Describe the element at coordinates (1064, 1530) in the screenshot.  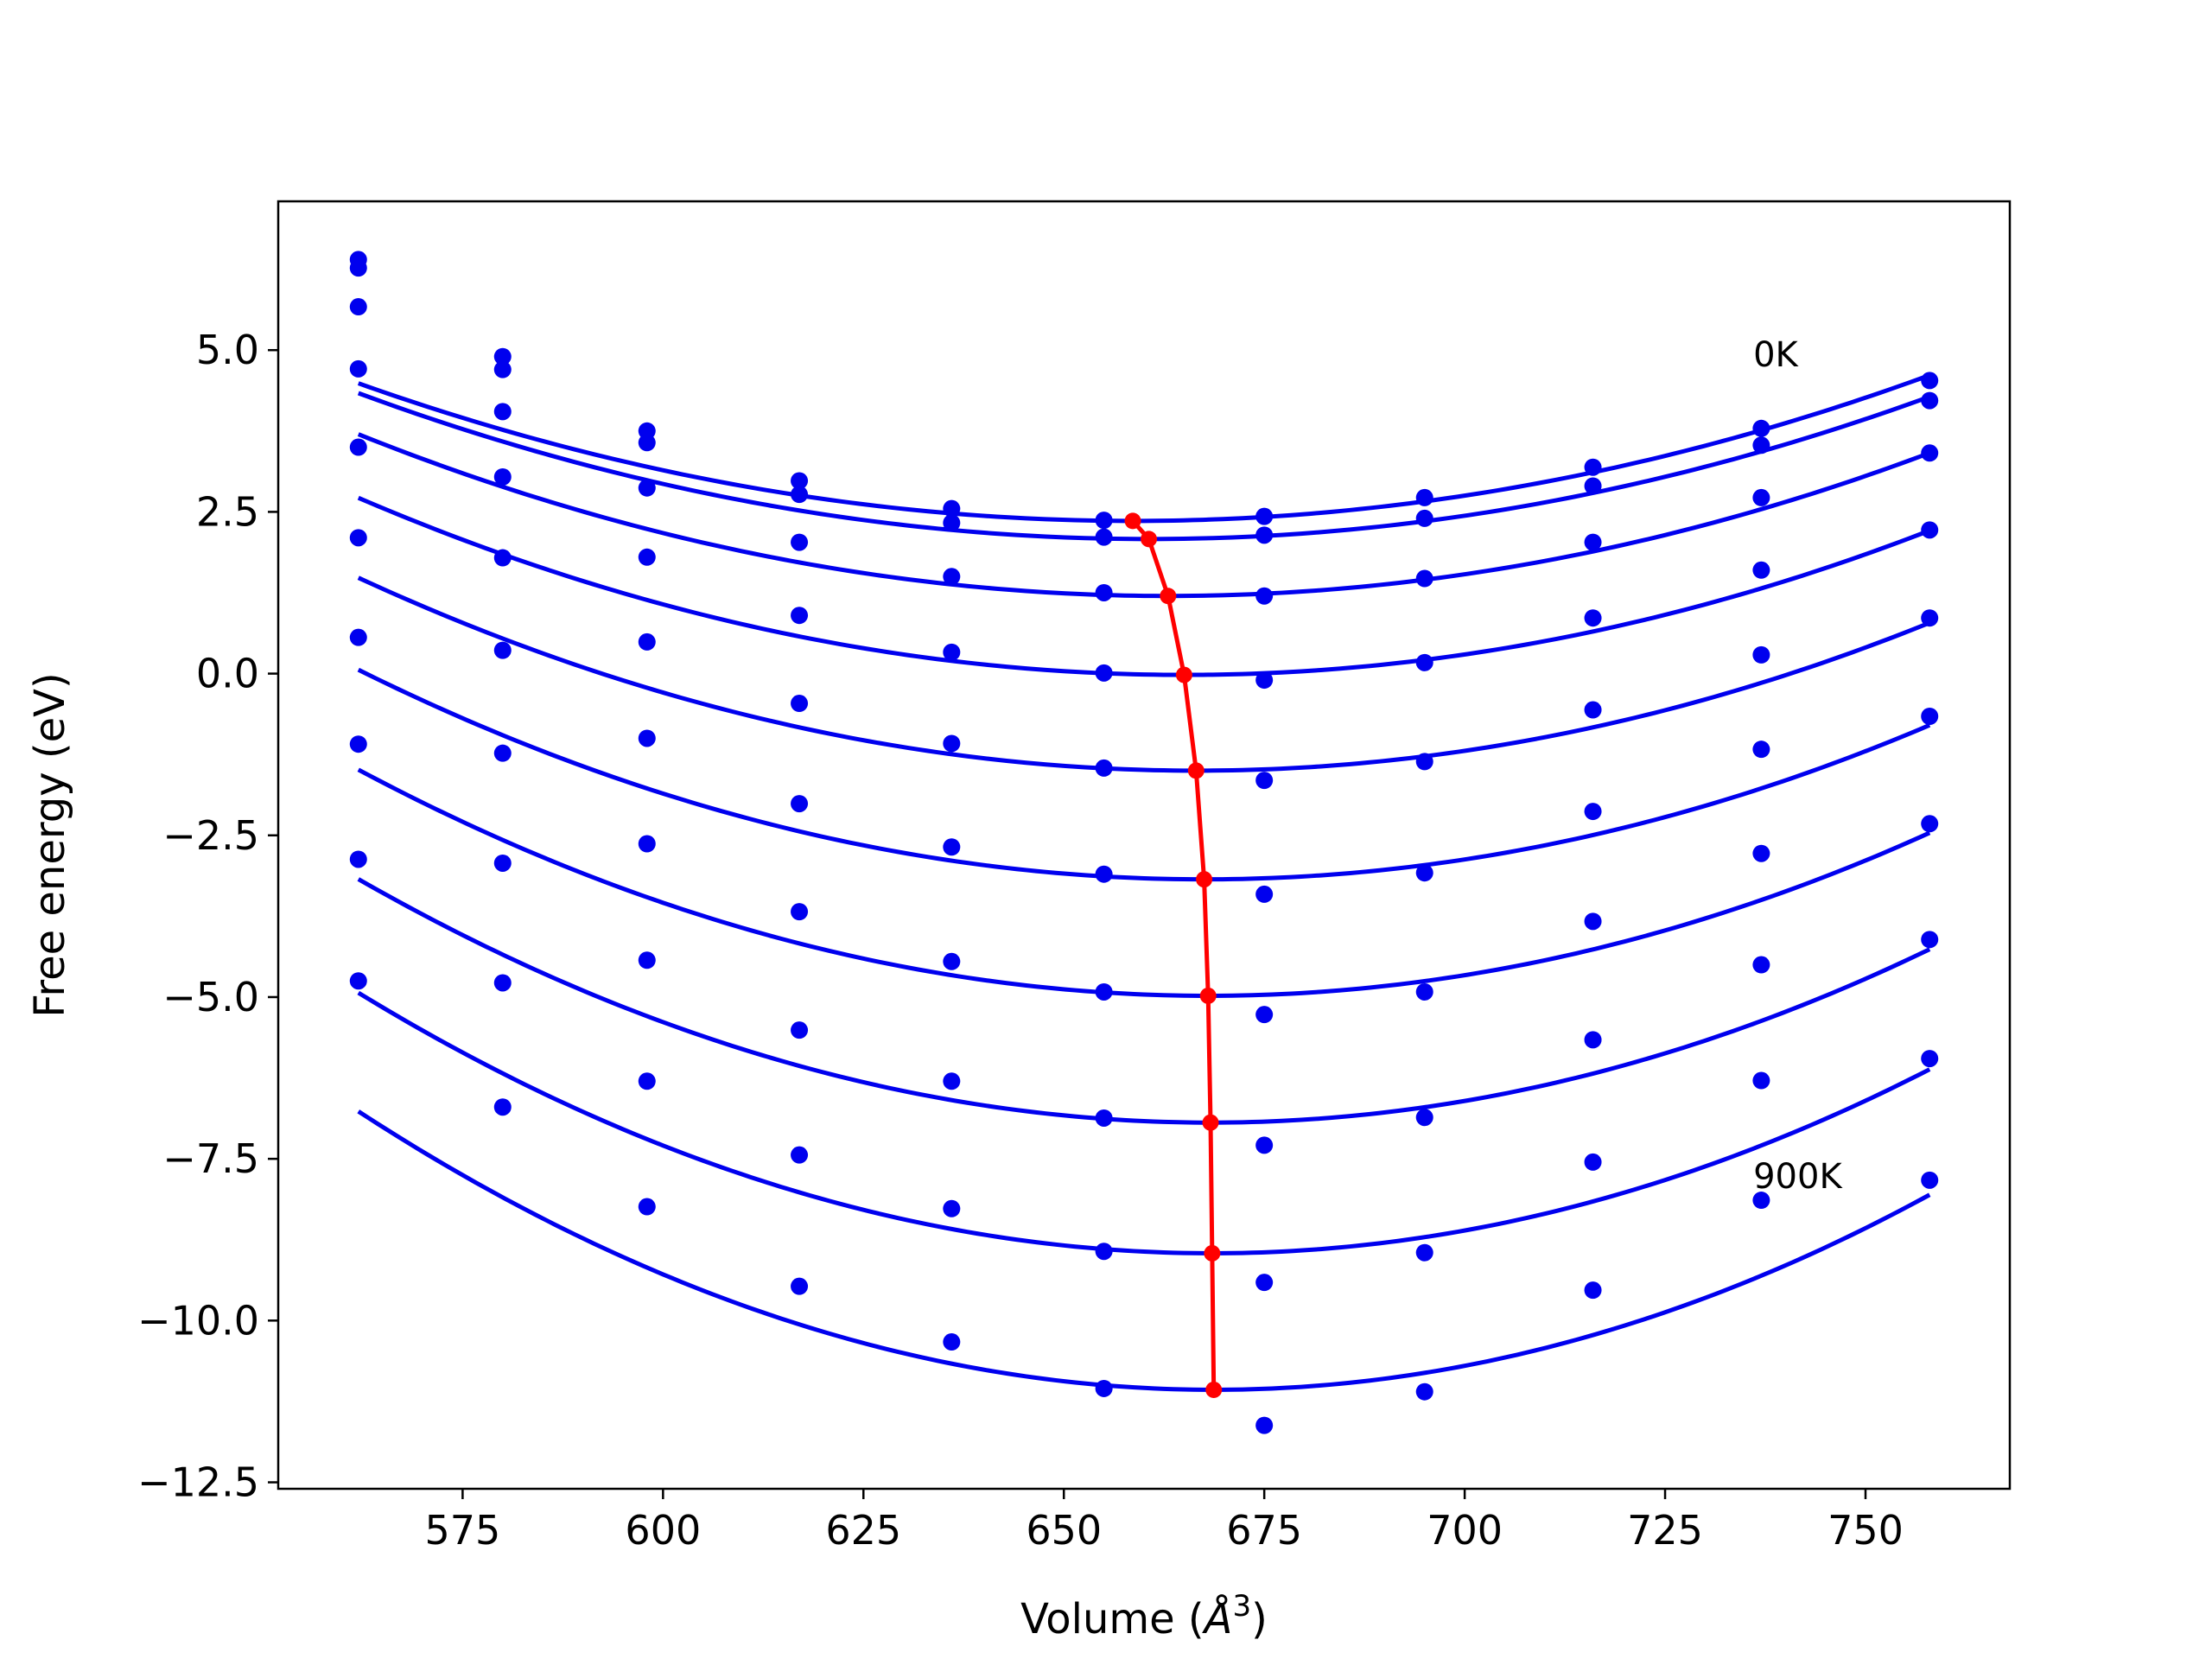
I see `x-tick-label: 650` at that location.